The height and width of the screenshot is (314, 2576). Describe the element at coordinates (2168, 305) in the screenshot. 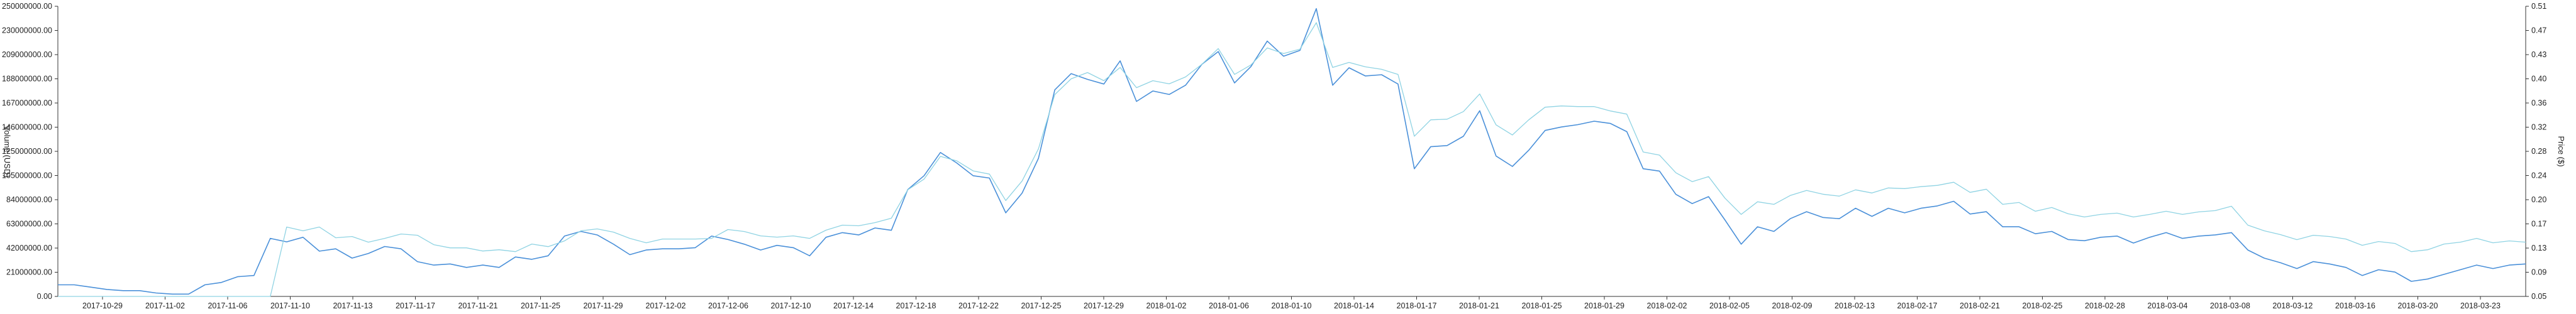

I see `x-tick-label: 2018-03-04` at that location.